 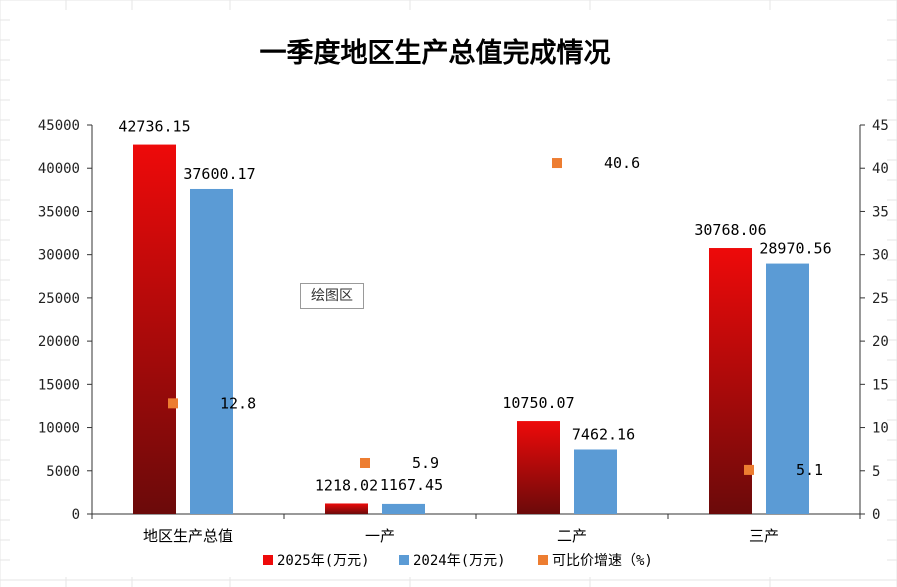 I want to click on y-right-tick-label: 25, so click(x=880, y=299).